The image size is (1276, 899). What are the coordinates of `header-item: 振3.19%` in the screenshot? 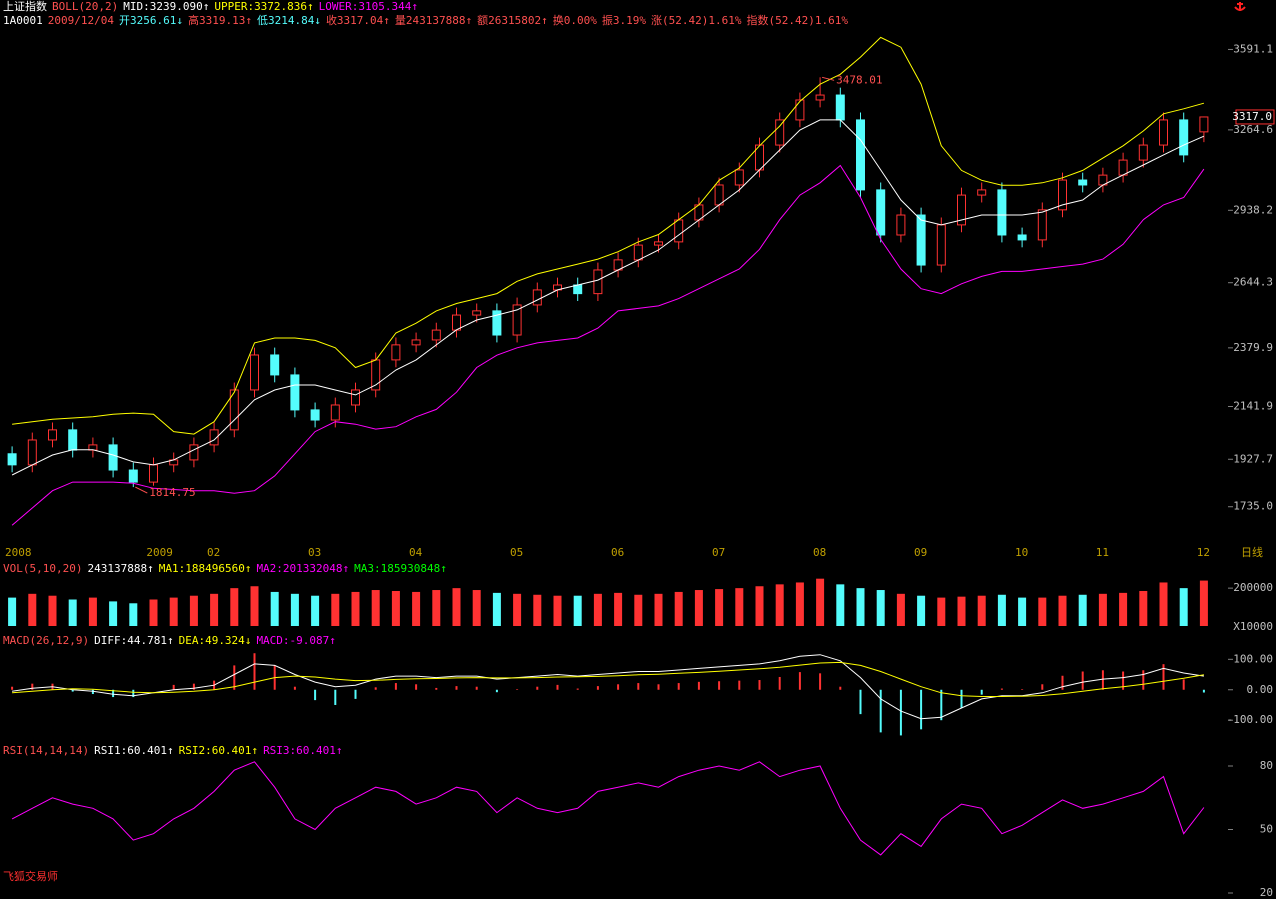 It's located at (624, 20).